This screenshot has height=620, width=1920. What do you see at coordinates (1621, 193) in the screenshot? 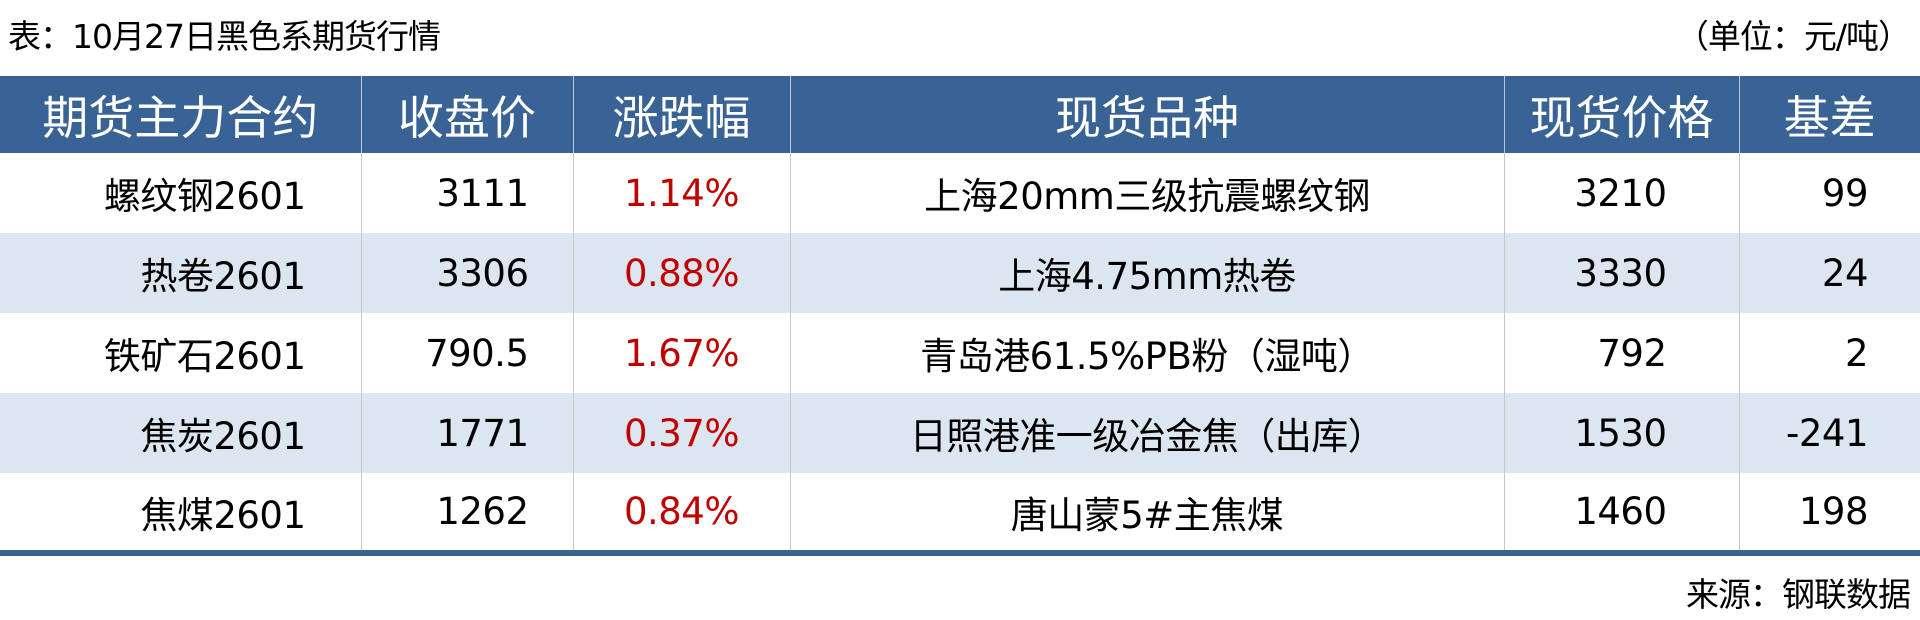
I see `cell-spot-price: 3210` at bounding box center [1621, 193].